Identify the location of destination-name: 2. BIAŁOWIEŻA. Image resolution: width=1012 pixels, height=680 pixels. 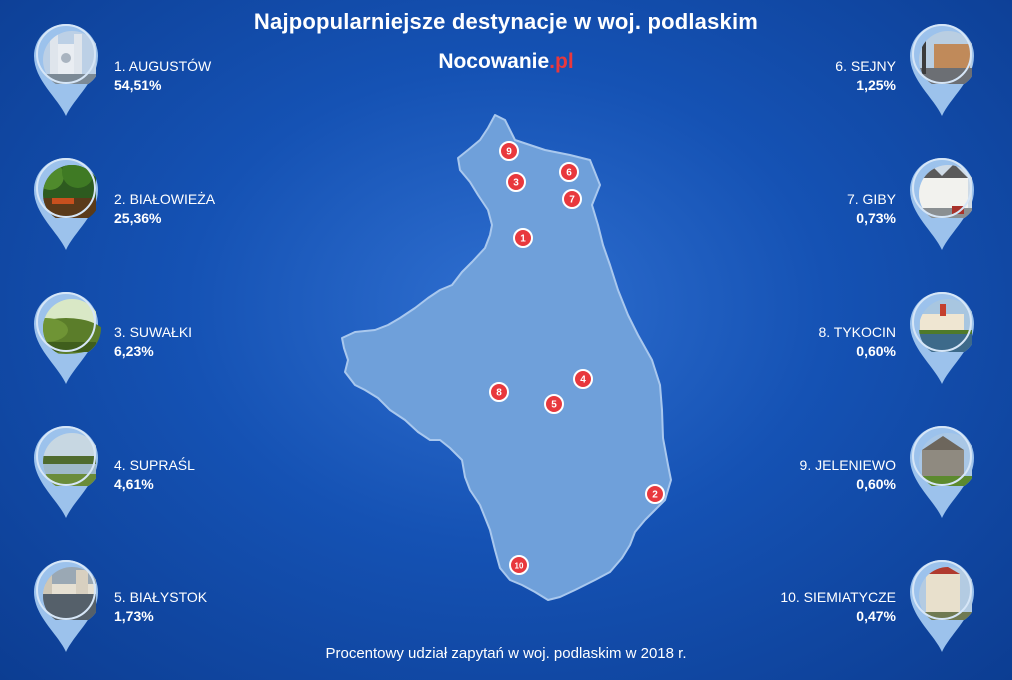
(165, 199).